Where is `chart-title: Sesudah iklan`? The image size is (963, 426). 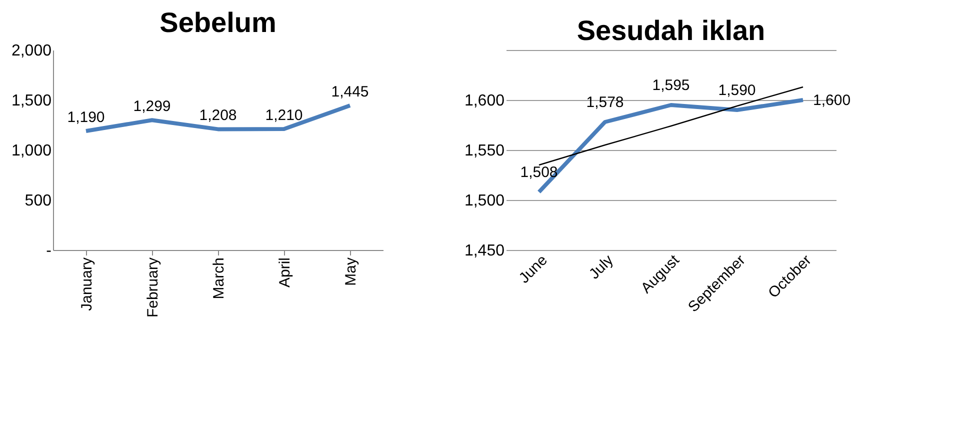 chart-title: Sesudah iklan is located at coordinates (671, 30).